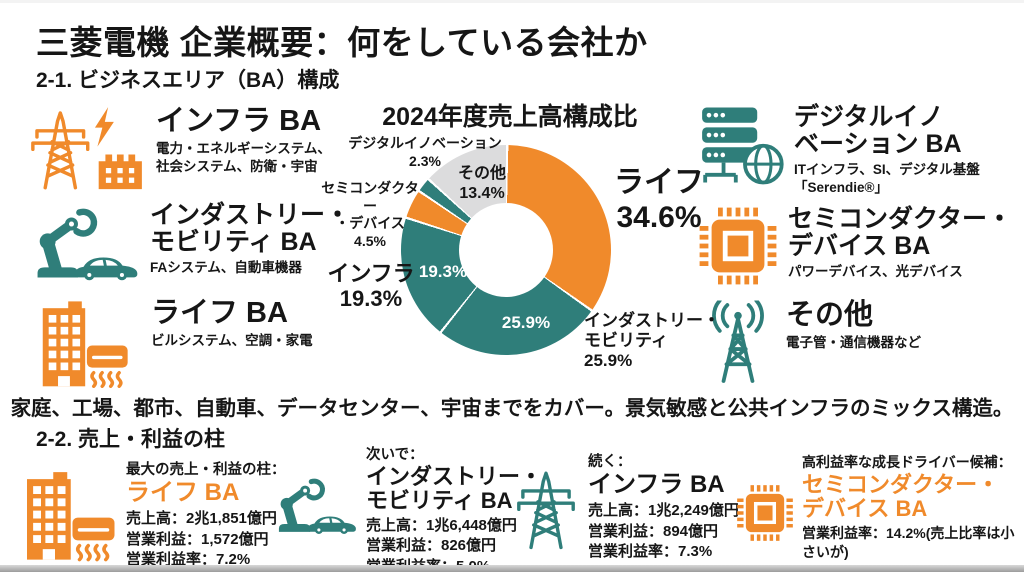  What do you see at coordinates (901, 496) in the screenshot?
I see `pillar-name: セミコンダクター・ デバイス BA` at bounding box center [901, 496].